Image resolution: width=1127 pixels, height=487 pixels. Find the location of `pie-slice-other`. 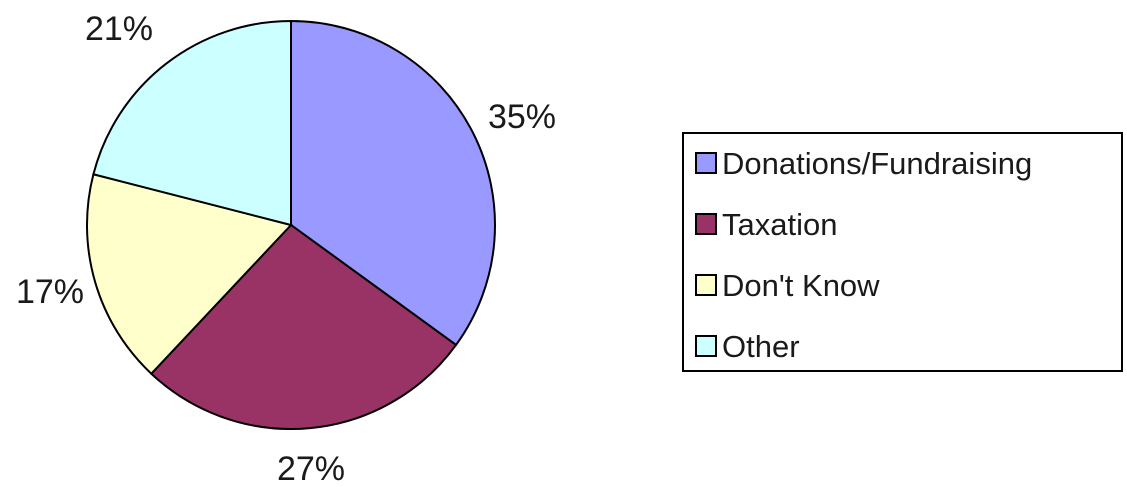

pie-slice-other is located at coordinates (192, 123).